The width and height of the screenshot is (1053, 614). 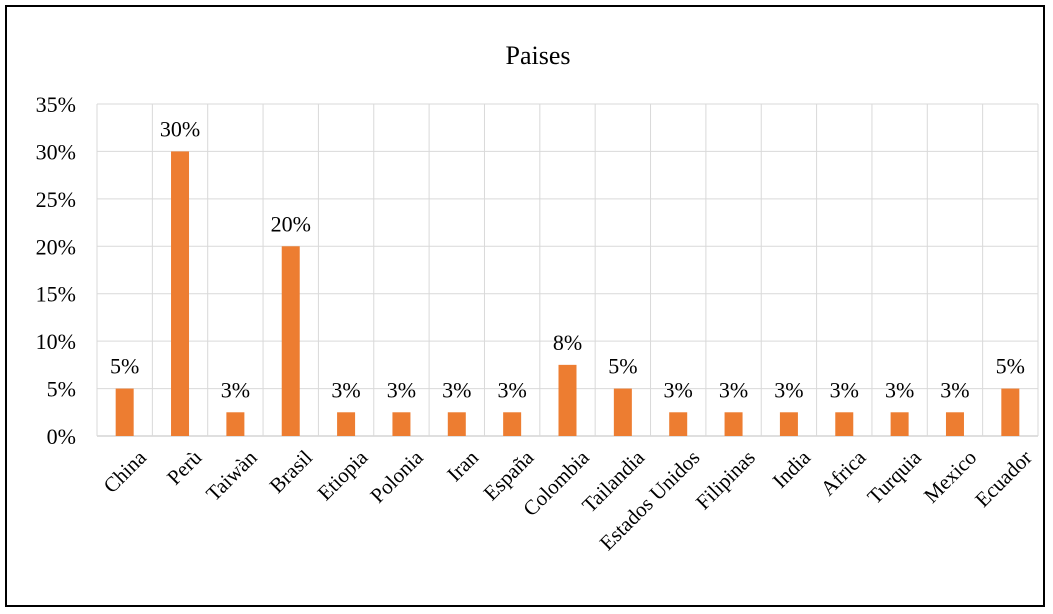 I want to click on y-tick-label: 15%, so click(x=56, y=294).